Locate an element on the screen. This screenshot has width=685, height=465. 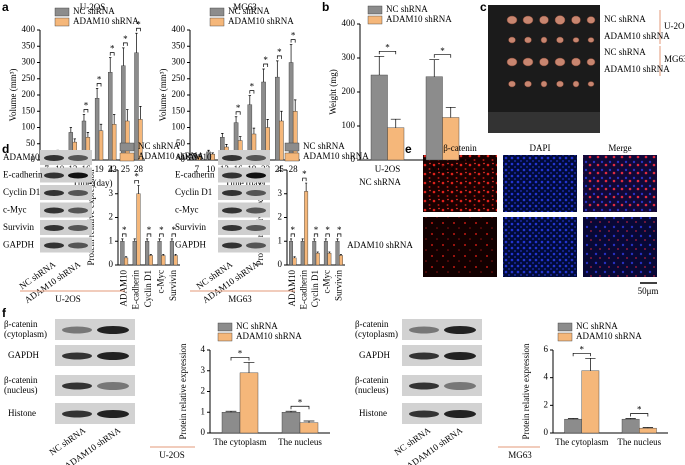
x-axis-label: Time (day) is located at coordinates (245, 183).